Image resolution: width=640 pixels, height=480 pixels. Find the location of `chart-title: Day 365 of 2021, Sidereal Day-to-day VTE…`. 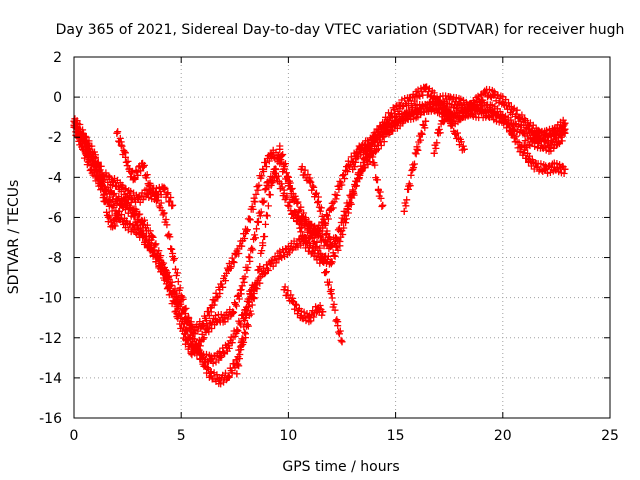

chart-title: Day 365 of 2021, Sidereal Day-to-day VTE… is located at coordinates (340, 30).